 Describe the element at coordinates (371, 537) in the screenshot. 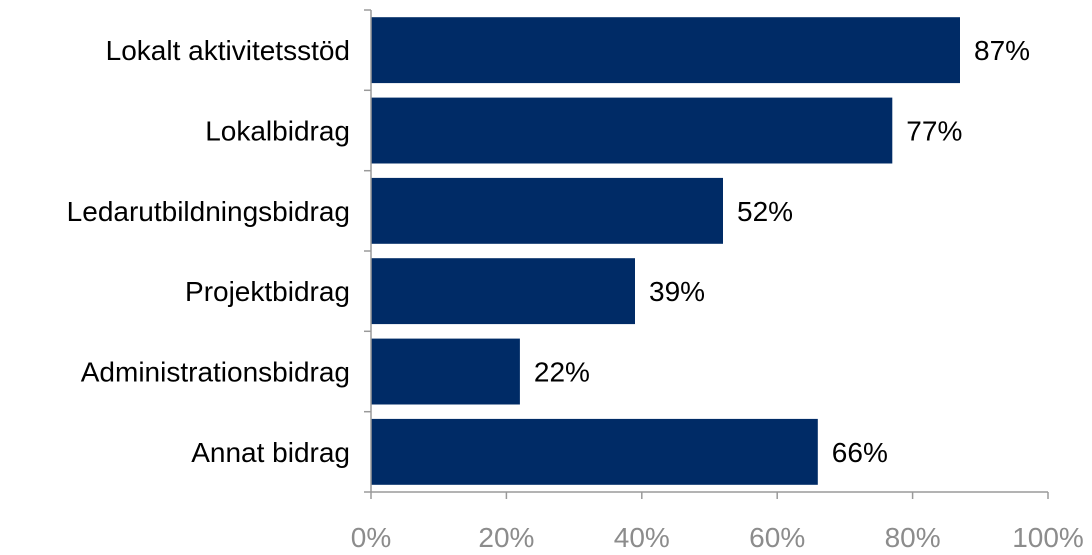

I see `x-tick-label: 0%` at that location.